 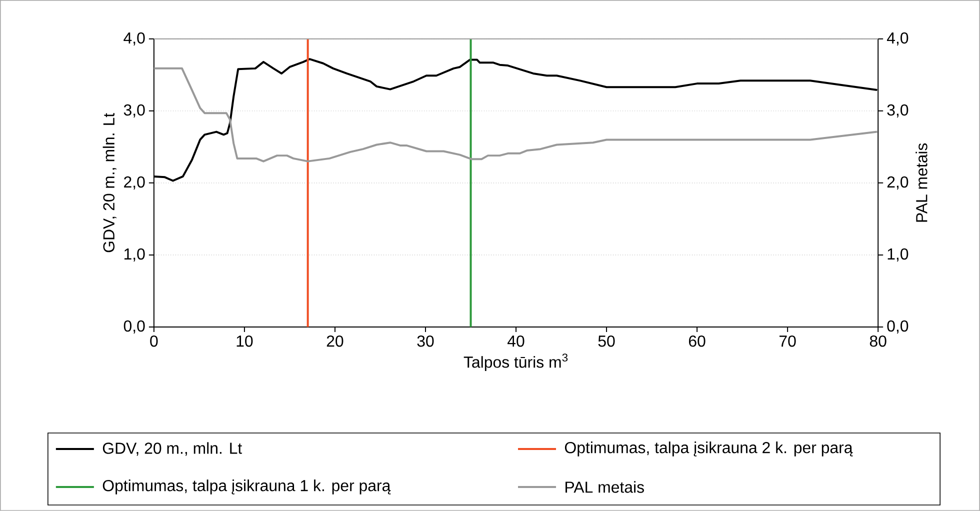 I want to click on legend-label: GDV, 20 m., mln. Lt, so click(x=172, y=449).